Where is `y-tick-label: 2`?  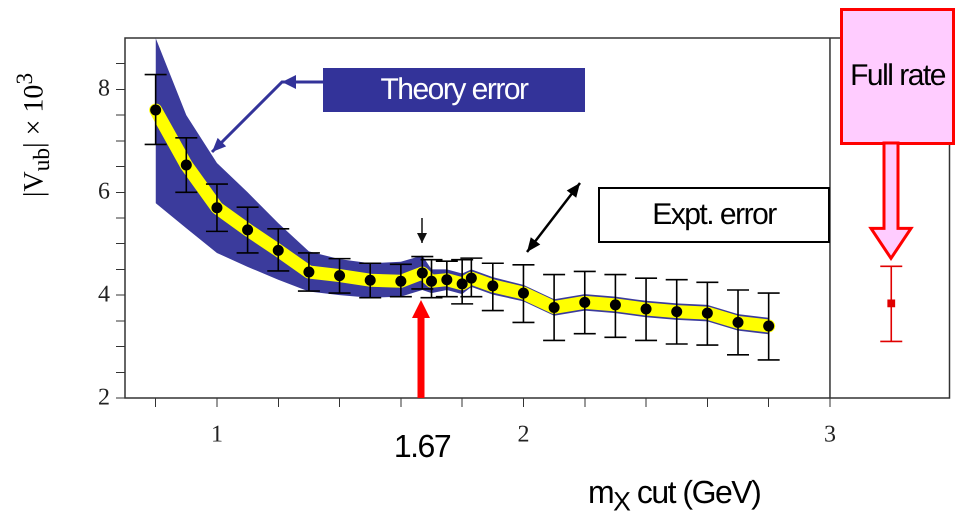
y-tick-label: 2 is located at coordinates (104, 397).